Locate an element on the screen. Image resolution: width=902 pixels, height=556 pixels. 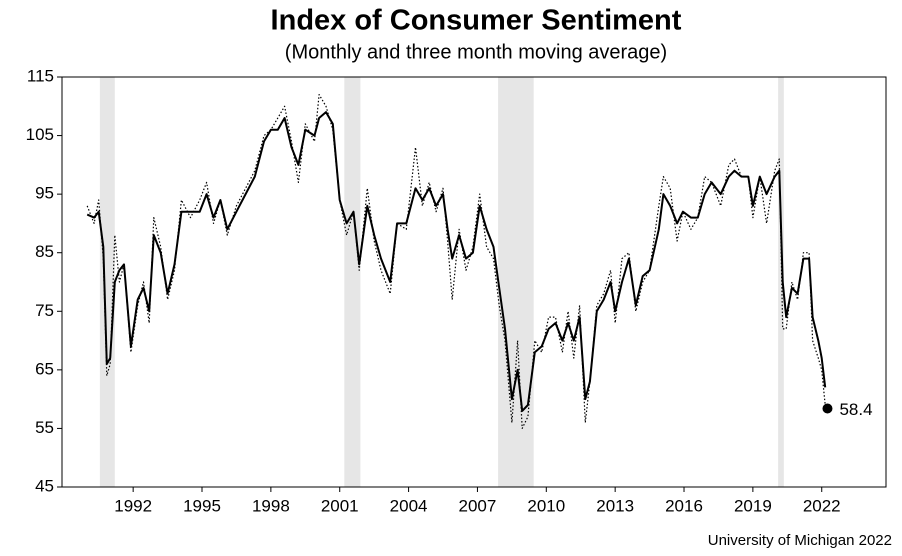
x-tick-label: 2019 is located at coordinates (753, 505).